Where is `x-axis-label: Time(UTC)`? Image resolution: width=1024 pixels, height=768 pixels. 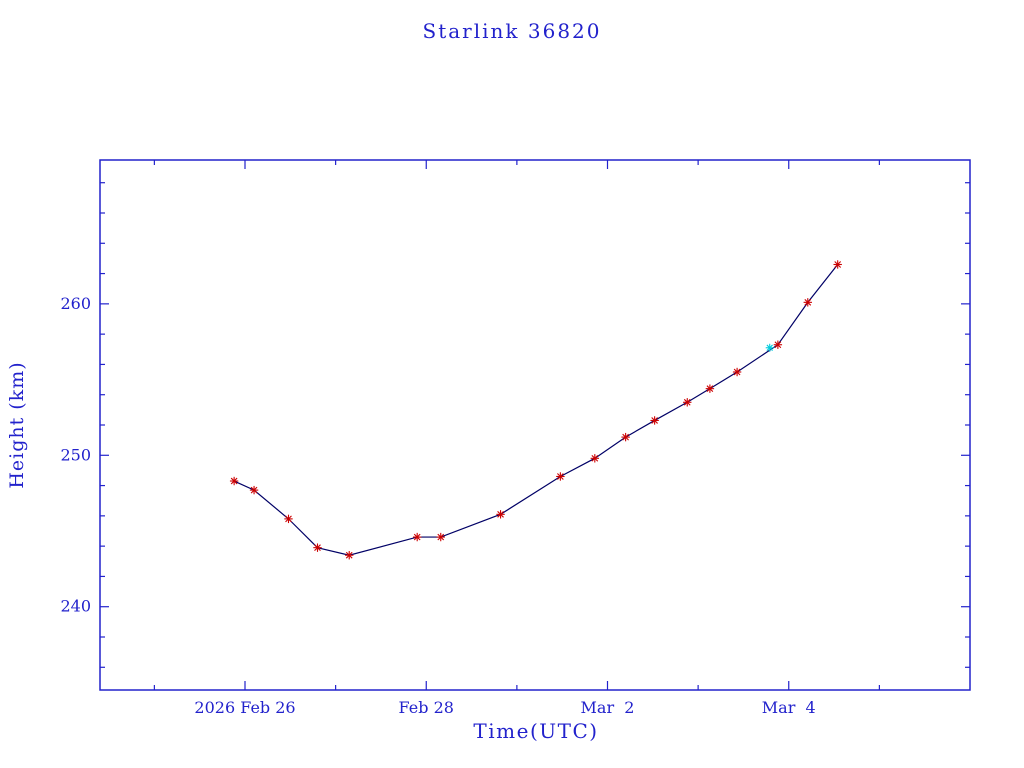 x-axis-label: Time(UTC) is located at coordinates (536, 731).